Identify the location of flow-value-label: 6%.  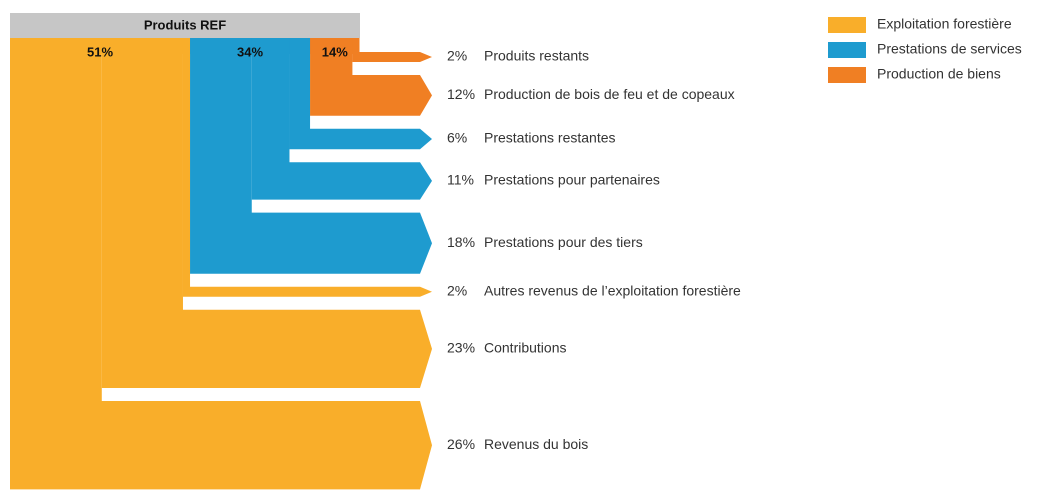
(457, 138).